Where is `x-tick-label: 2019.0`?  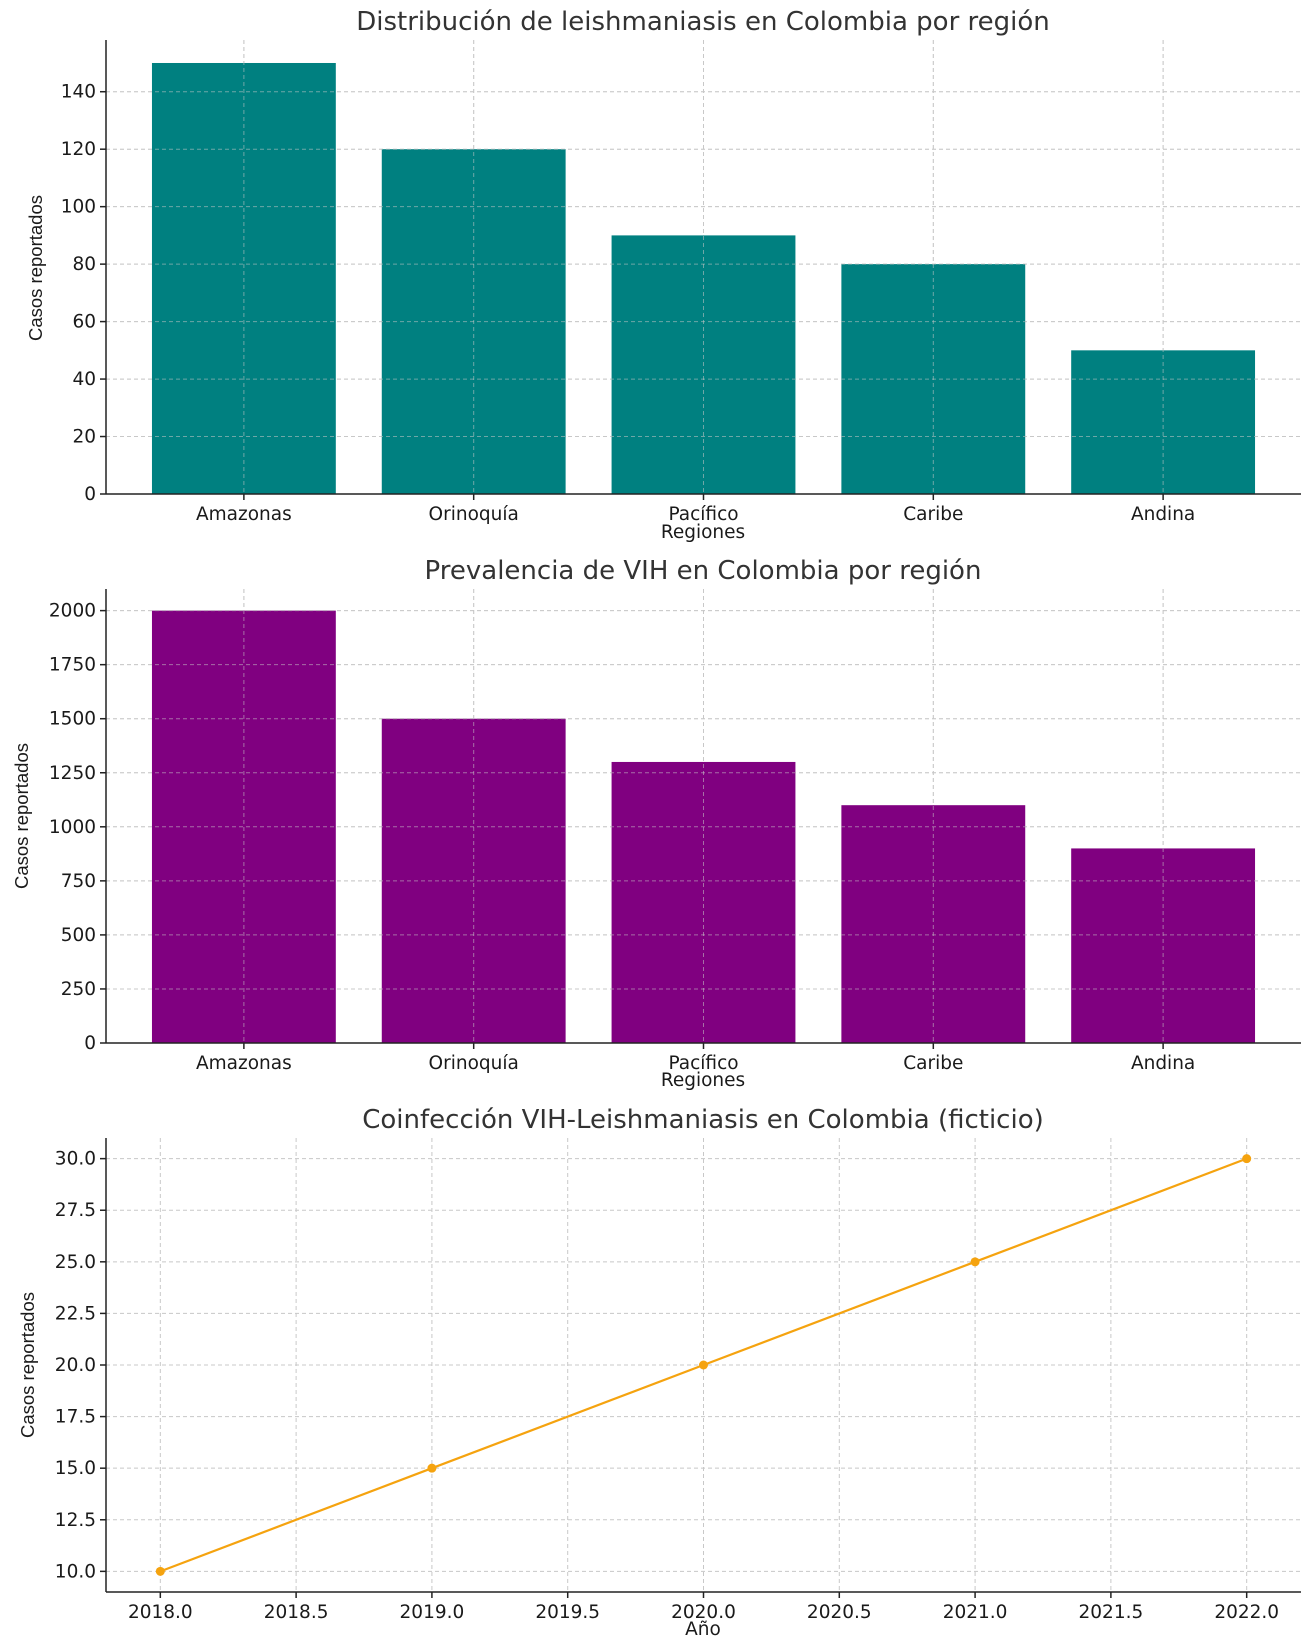
x-tick-label: 2019.0 is located at coordinates (432, 1612).